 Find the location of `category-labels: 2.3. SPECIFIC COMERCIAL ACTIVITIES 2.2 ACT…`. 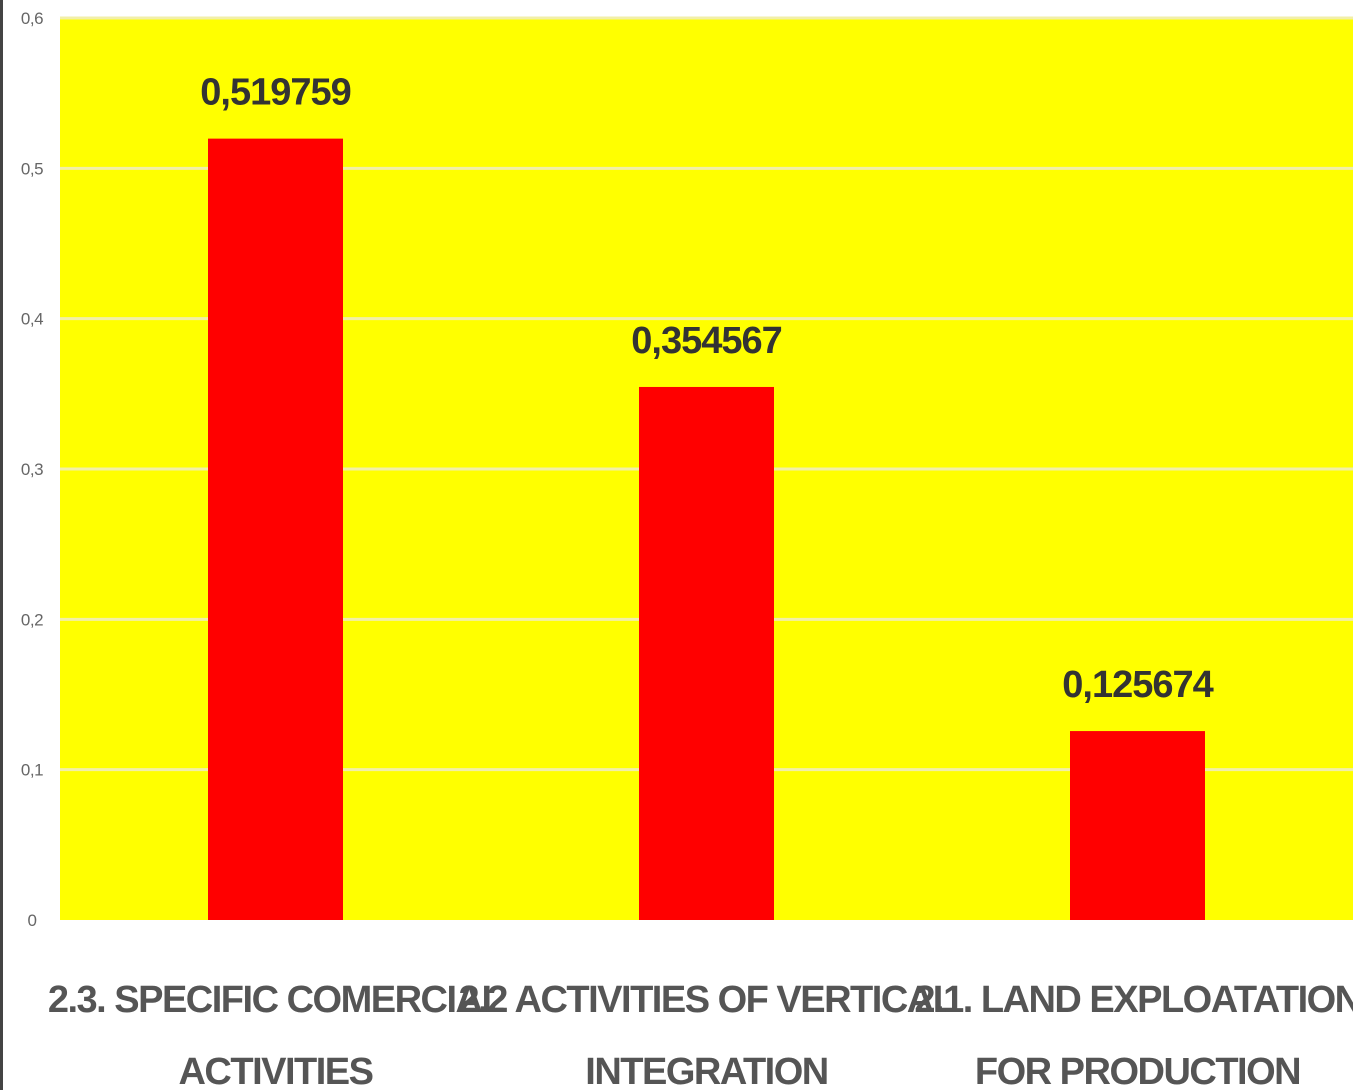

category-labels: 2.3. SPECIFIC COMERCIAL ACTIVITIES 2.2 ACT… is located at coordinates (700, 1034).